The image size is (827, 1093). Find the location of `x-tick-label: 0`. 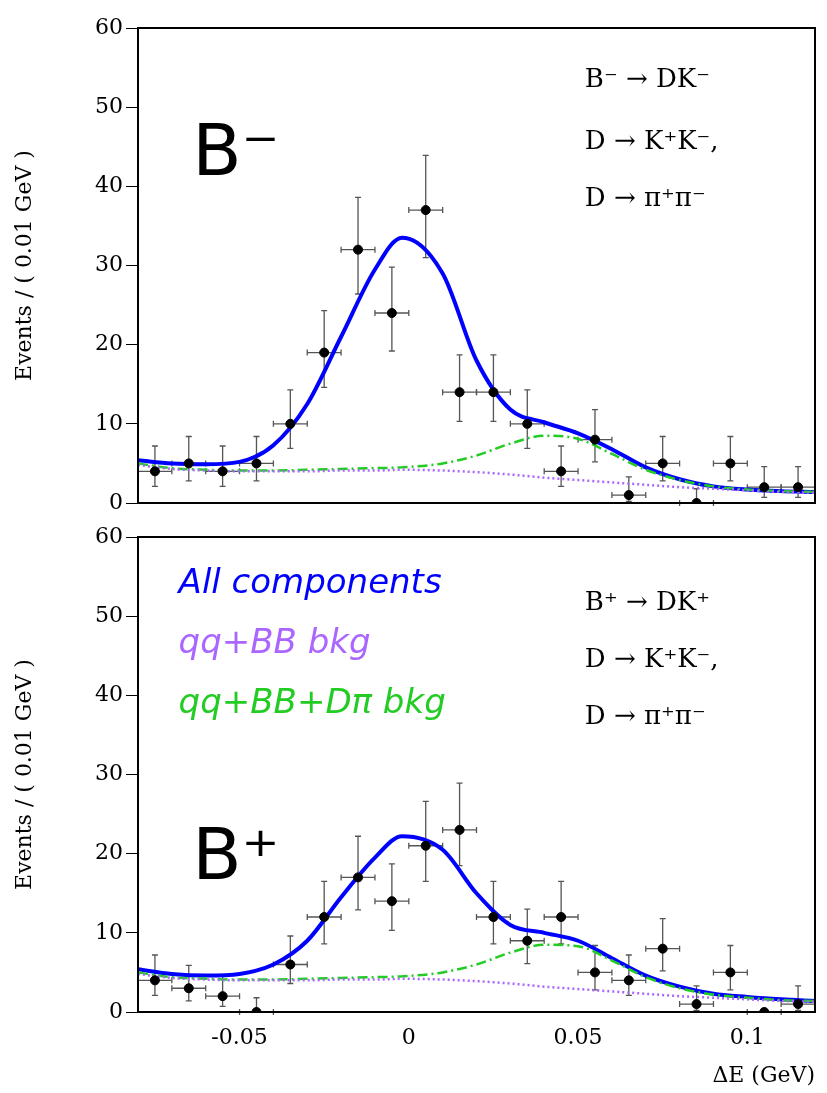

x-tick-label: 0 is located at coordinates (408, 1036).